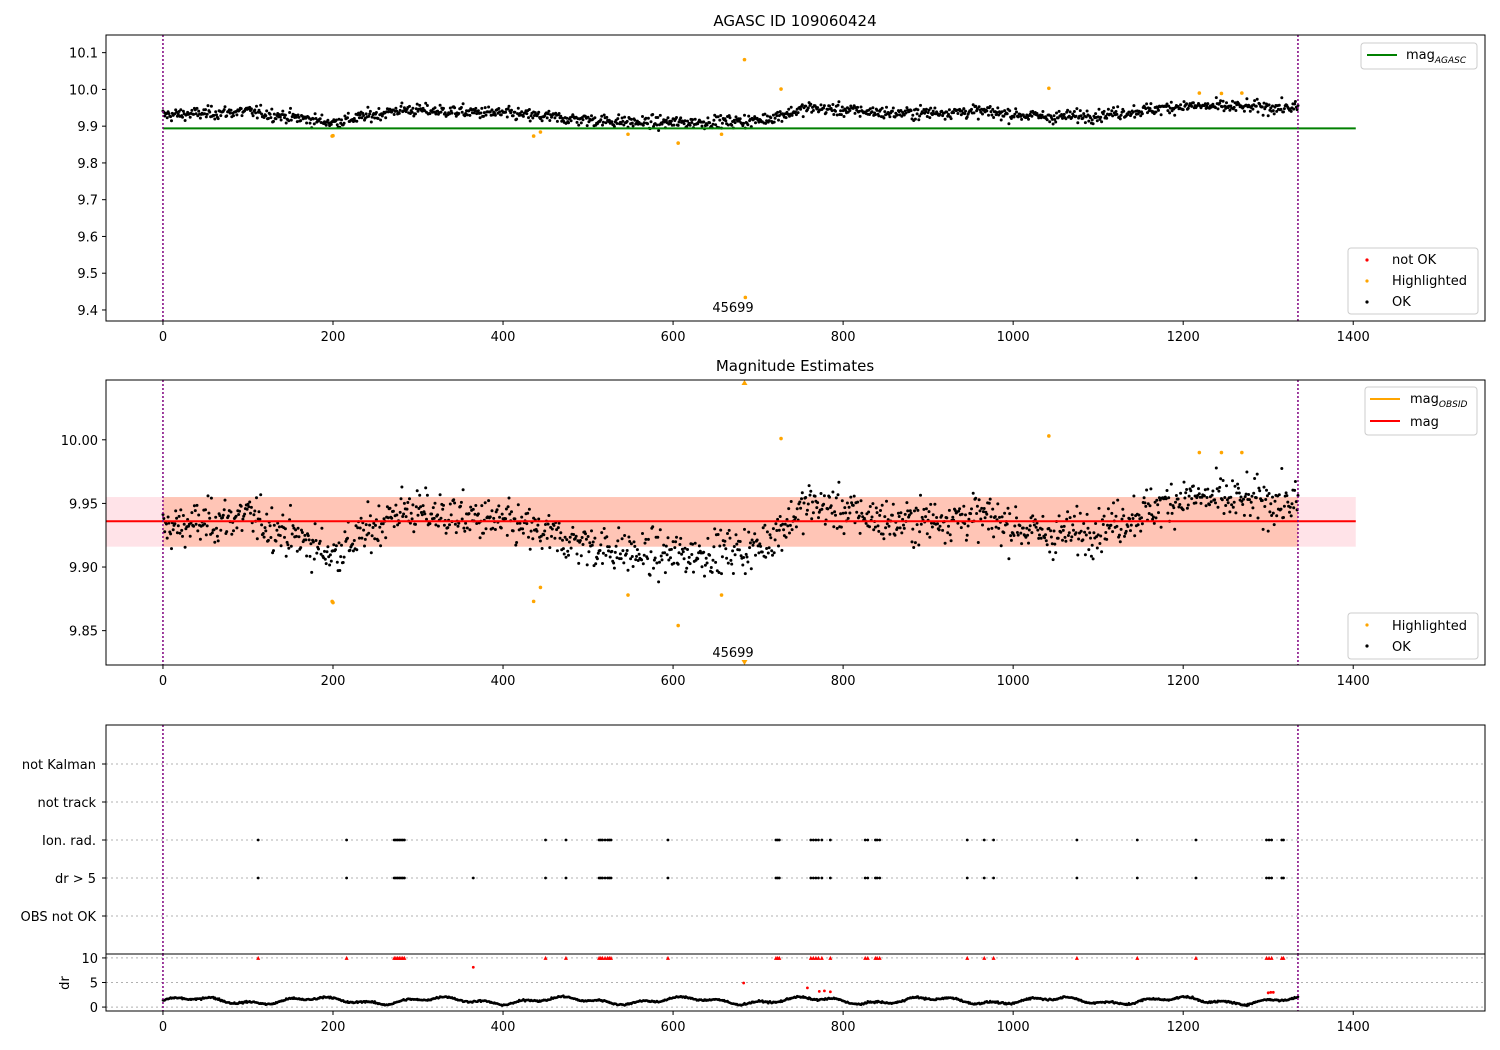  Describe the element at coordinates (1367, 302) in the screenshot. I see `legend-ok-marker` at that location.